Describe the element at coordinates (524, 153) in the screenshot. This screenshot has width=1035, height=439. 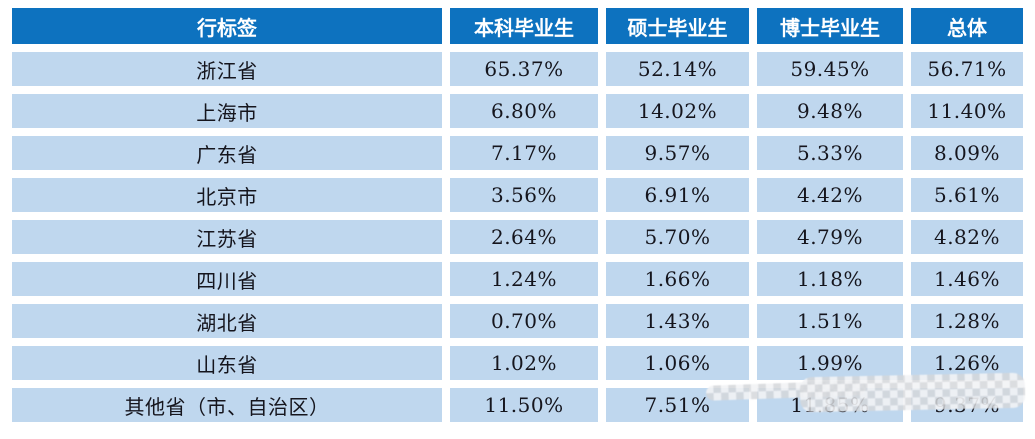
I see `value-cell: 7.17%` at that location.